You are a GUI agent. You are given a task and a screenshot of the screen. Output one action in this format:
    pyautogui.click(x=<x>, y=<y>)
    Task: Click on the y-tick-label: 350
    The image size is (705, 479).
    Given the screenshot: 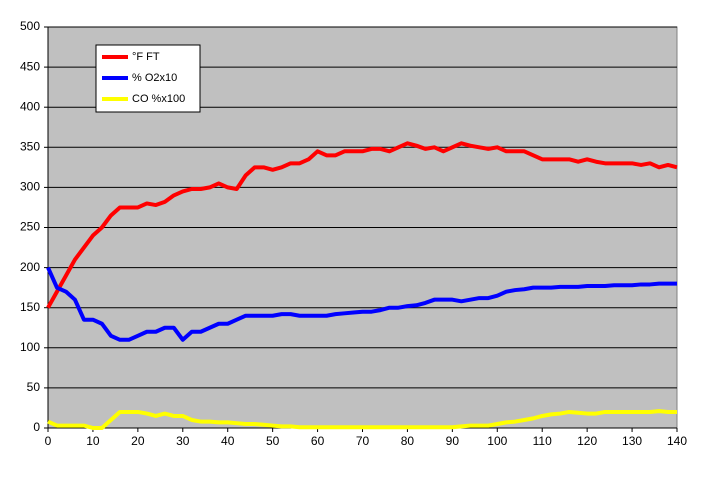 What is the action you would take?
    pyautogui.click(x=30, y=146)
    